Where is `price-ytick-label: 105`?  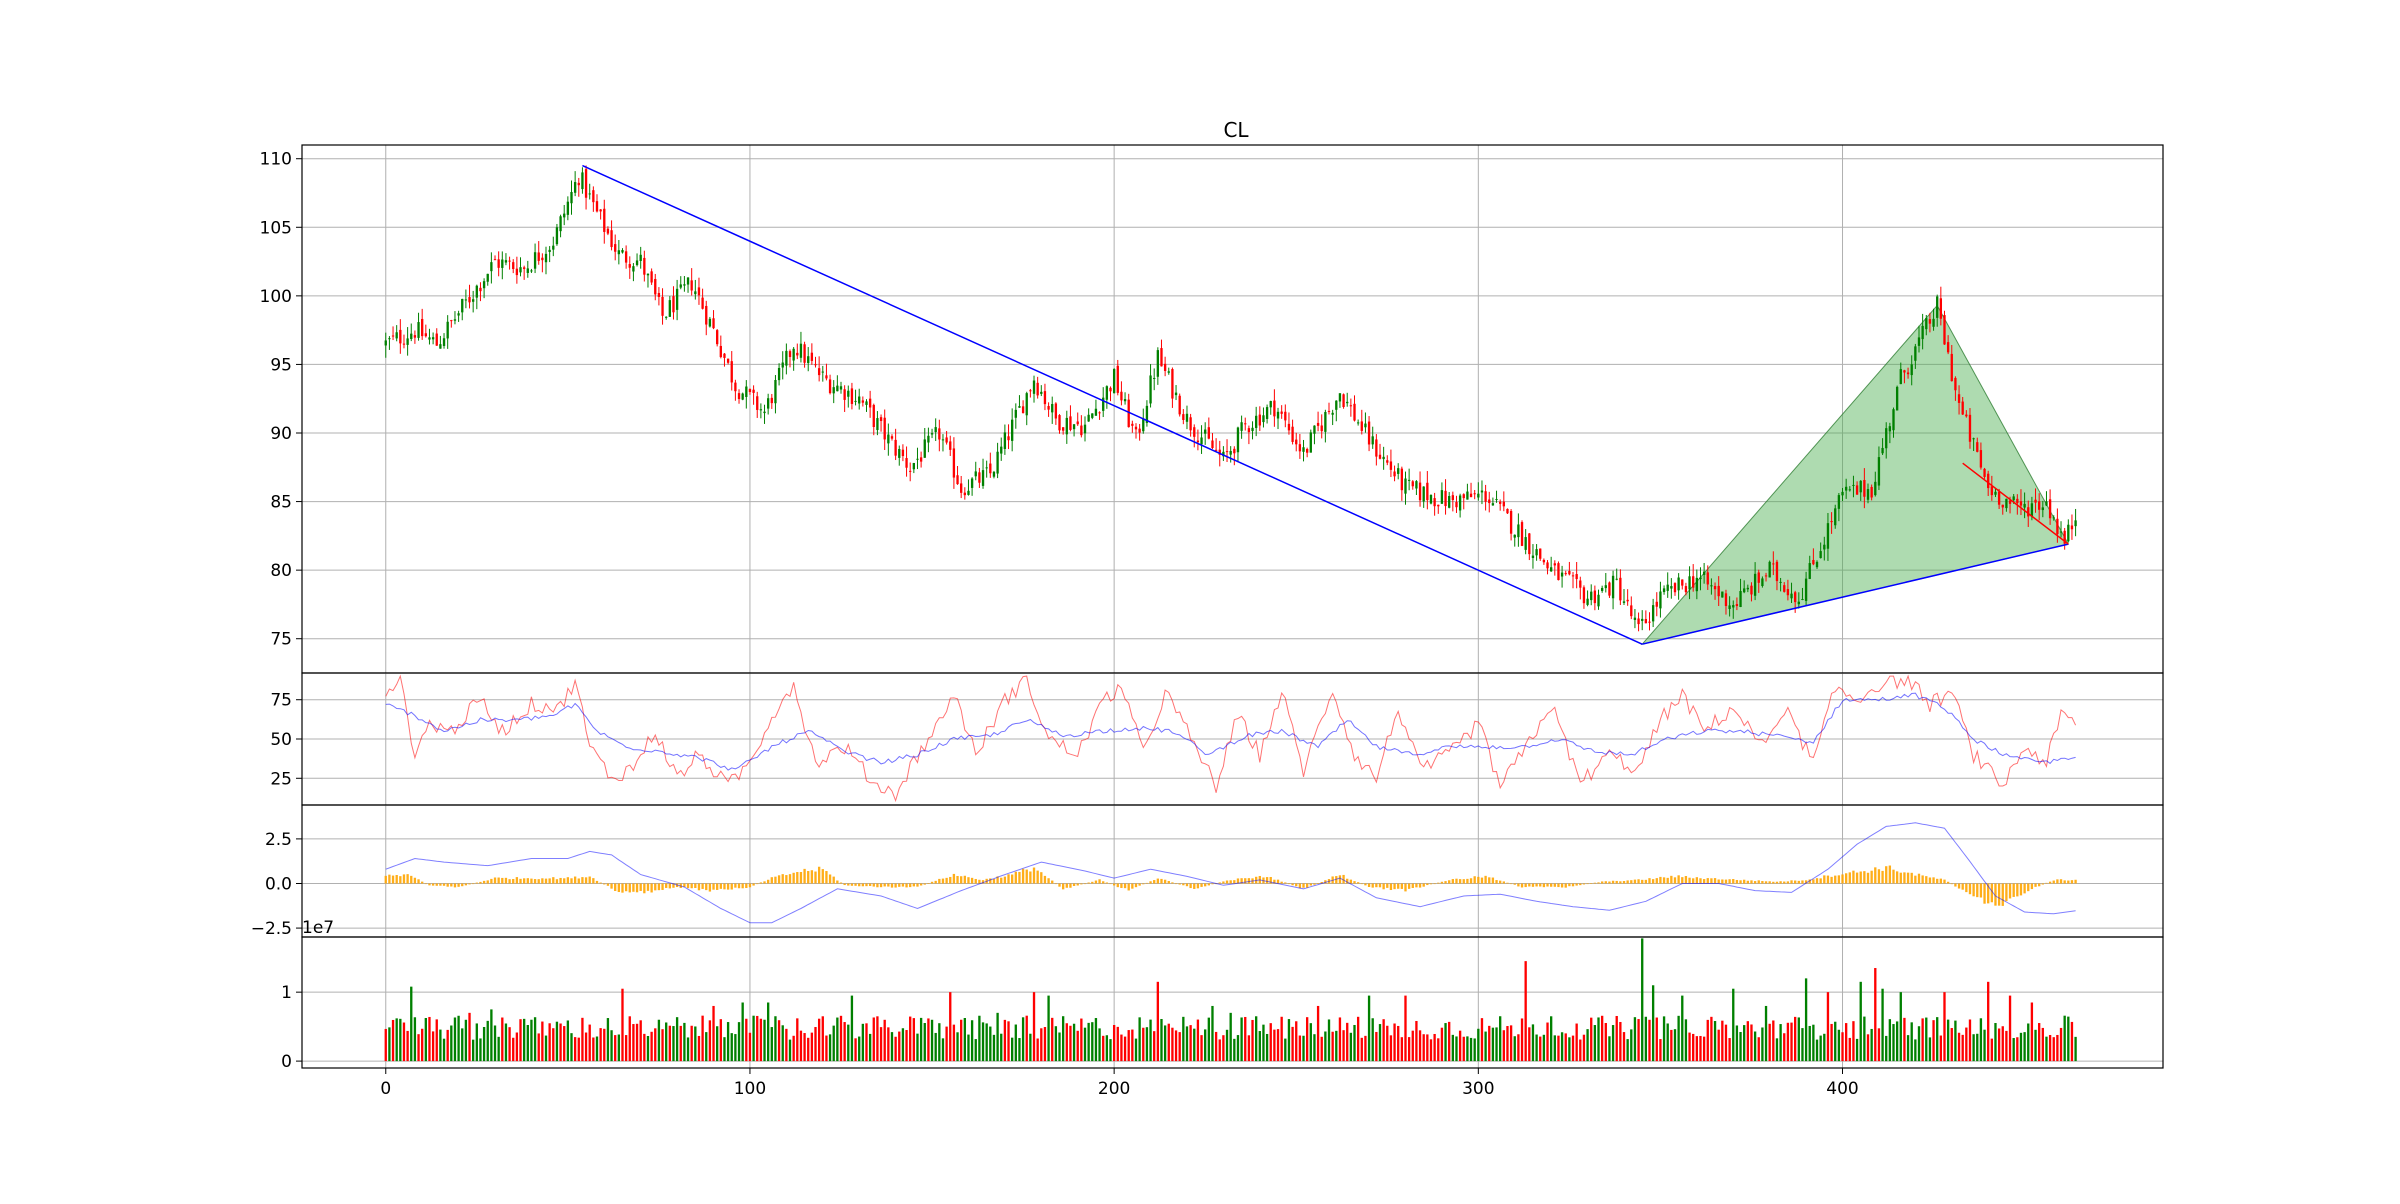 price-ytick-label: 105 is located at coordinates (276, 228).